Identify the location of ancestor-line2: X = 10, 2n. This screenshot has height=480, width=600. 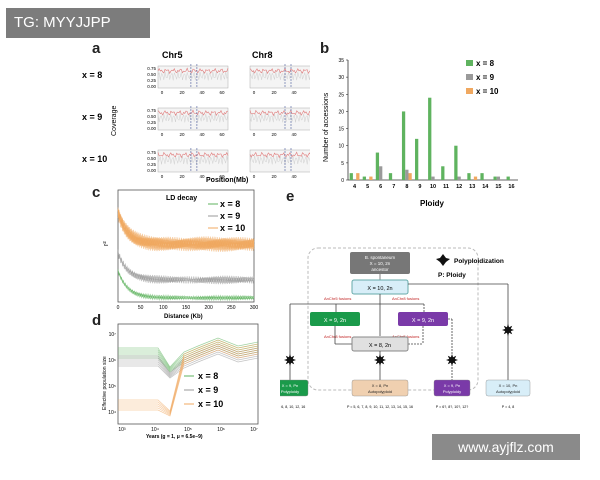
(380, 263).